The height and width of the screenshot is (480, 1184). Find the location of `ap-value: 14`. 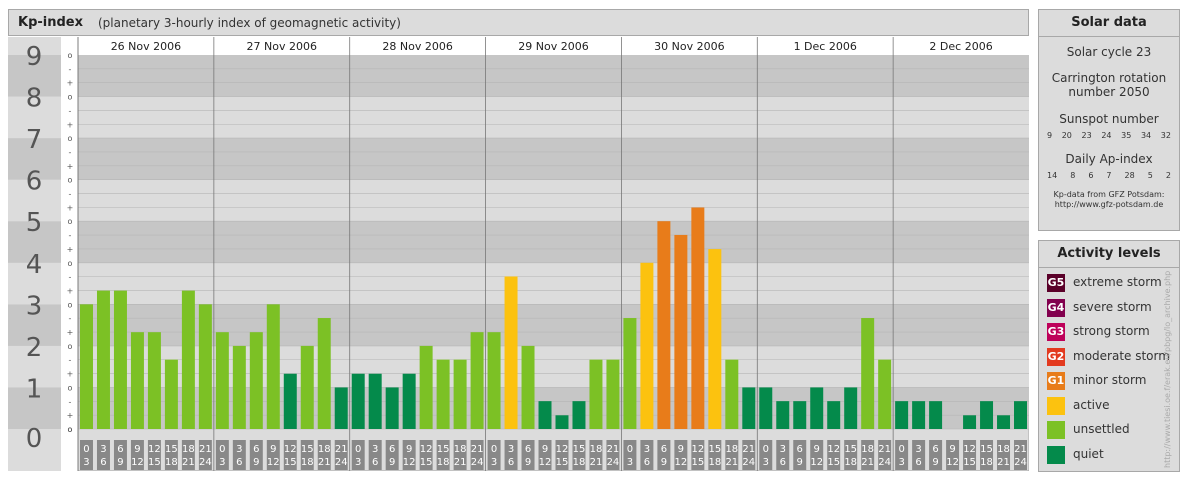

ap-value: 14 is located at coordinates (1052, 175).